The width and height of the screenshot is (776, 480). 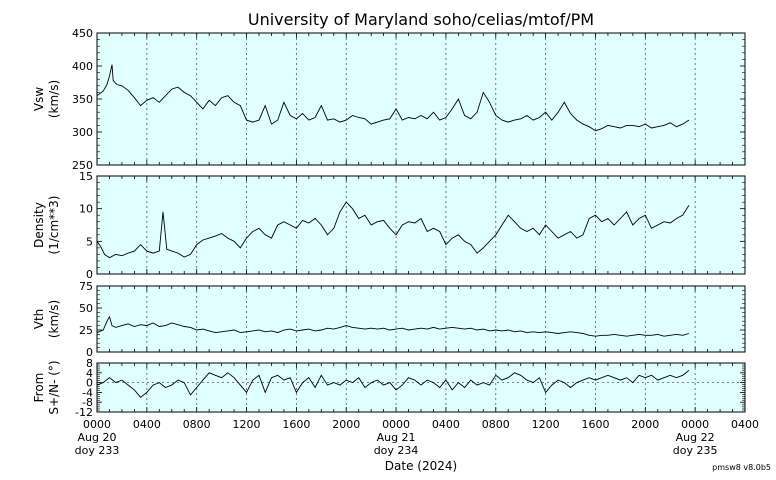 What do you see at coordinates (82, 66) in the screenshot?
I see `y-tick-label: 400` at bounding box center [82, 66].